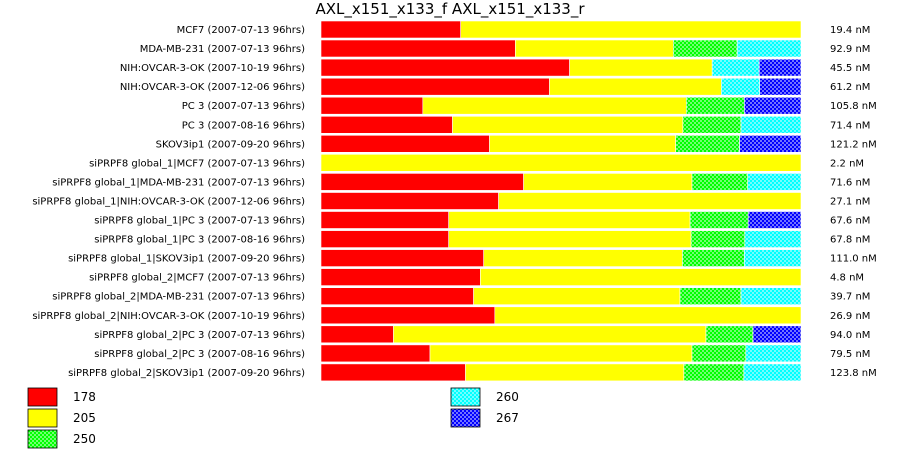  Describe the element at coordinates (273, 418) in the screenshot. I see `legend: 178 205 250 260 267` at that location.